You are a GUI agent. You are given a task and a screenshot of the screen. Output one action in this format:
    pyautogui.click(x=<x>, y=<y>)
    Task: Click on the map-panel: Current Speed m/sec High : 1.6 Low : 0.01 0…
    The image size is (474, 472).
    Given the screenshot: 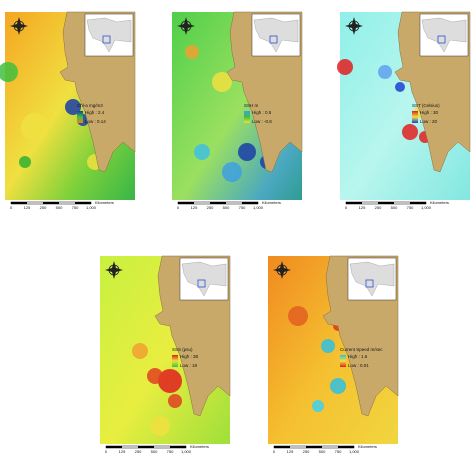 What is the action you would take?
    pyautogui.click(x=333, y=355)
    